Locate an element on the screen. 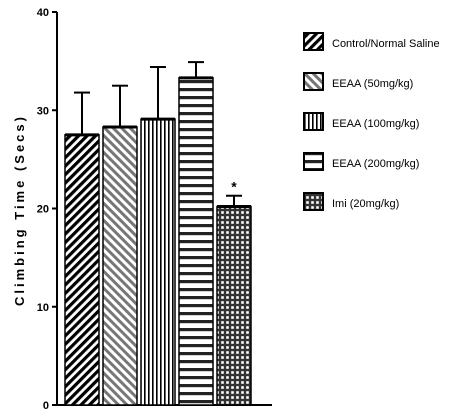 This screenshot has width=450, height=418. y-tick-label: 10 is located at coordinates (43, 308).